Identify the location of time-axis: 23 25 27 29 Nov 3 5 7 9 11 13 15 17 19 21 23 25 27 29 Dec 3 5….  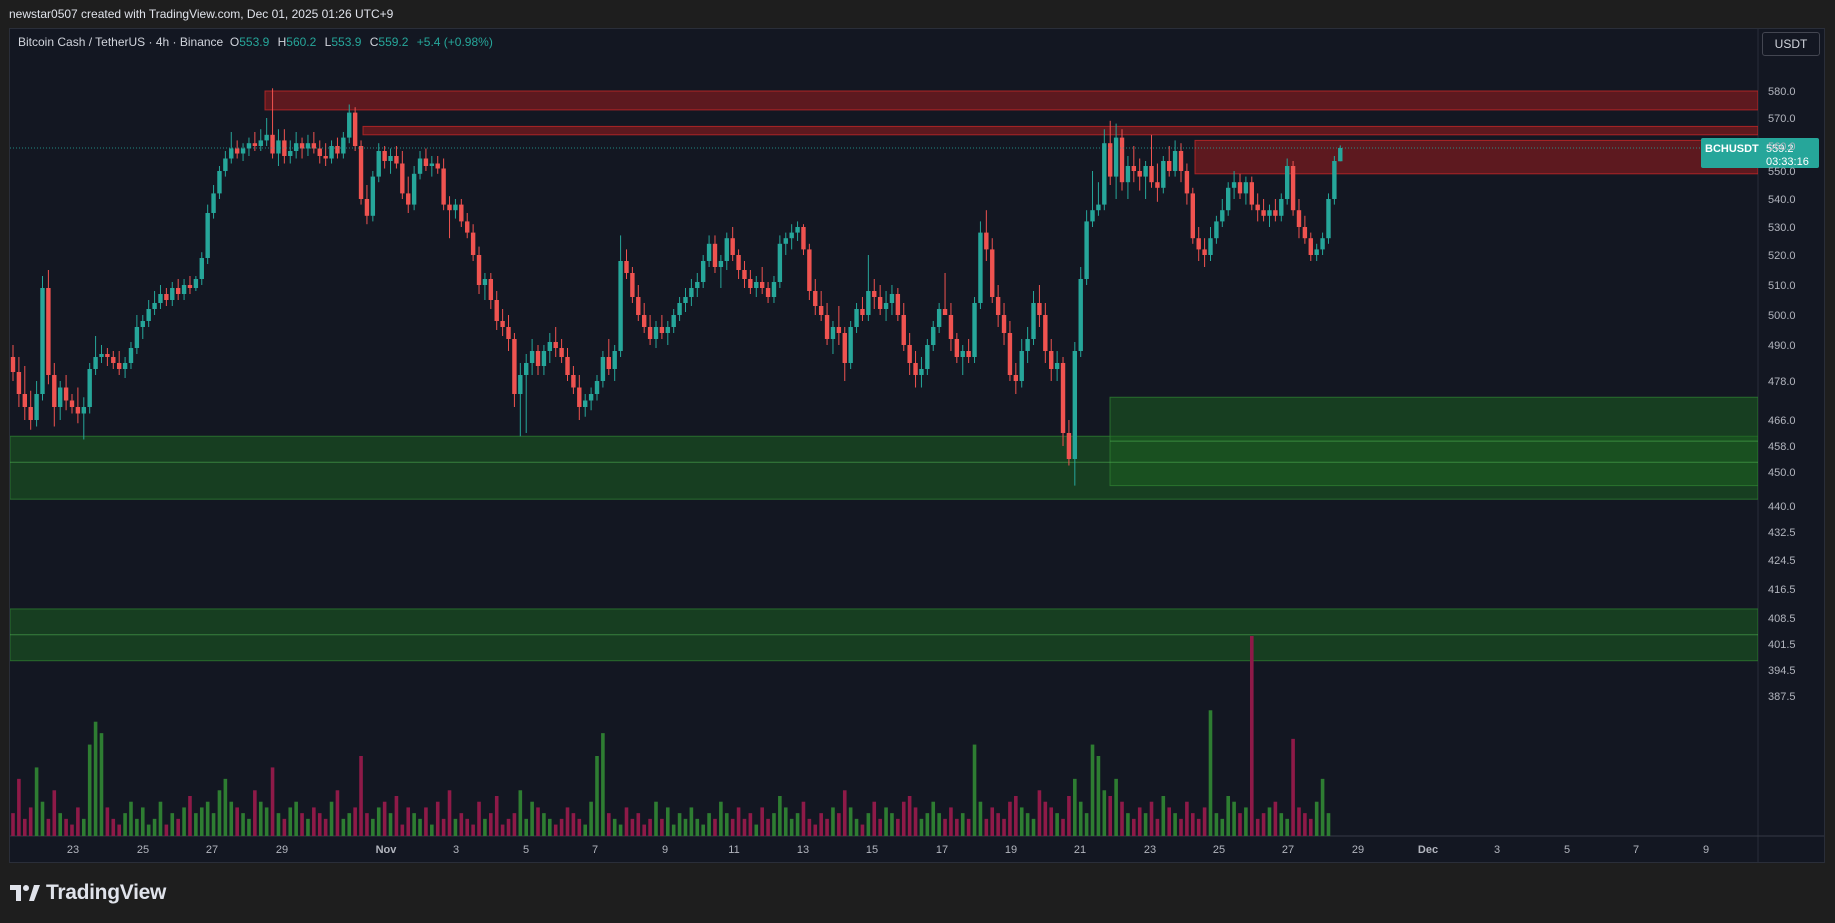
(888, 850).